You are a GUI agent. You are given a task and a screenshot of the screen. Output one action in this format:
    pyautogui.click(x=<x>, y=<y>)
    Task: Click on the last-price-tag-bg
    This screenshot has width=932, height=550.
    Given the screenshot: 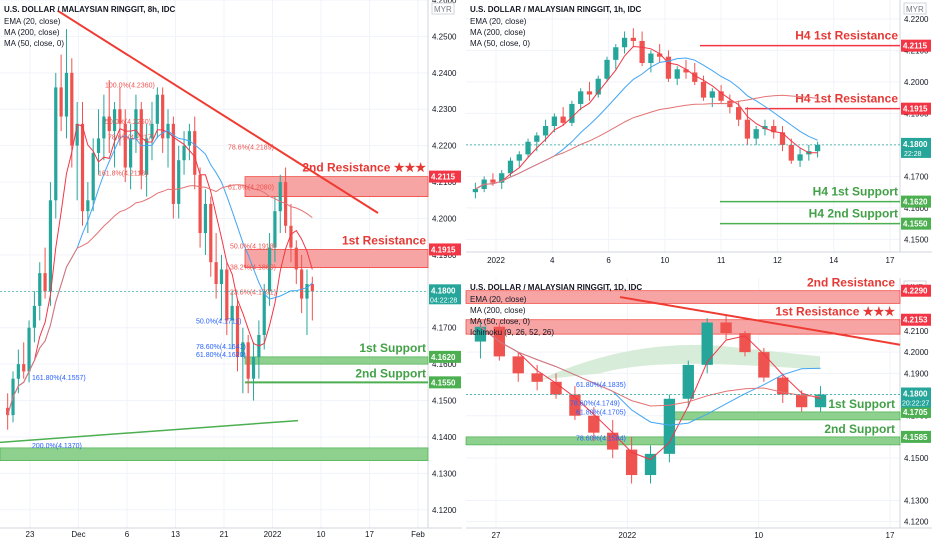 What is the action you would take?
    pyautogui.click(x=916, y=147)
    